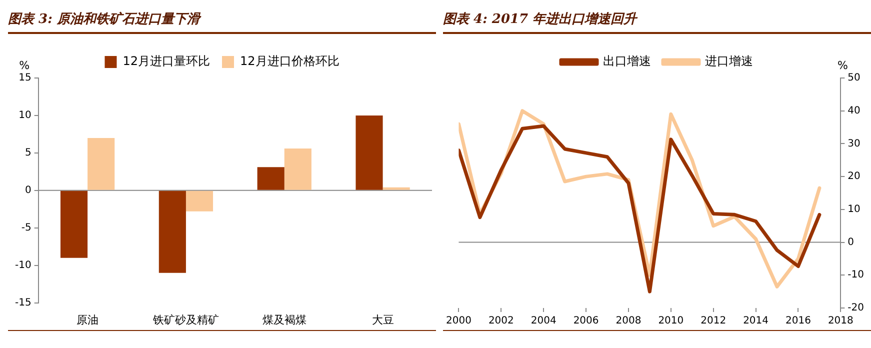  What do you see at coordinates (586, 321) in the screenshot?
I see `x-tick-label: 2006` at bounding box center [586, 321].